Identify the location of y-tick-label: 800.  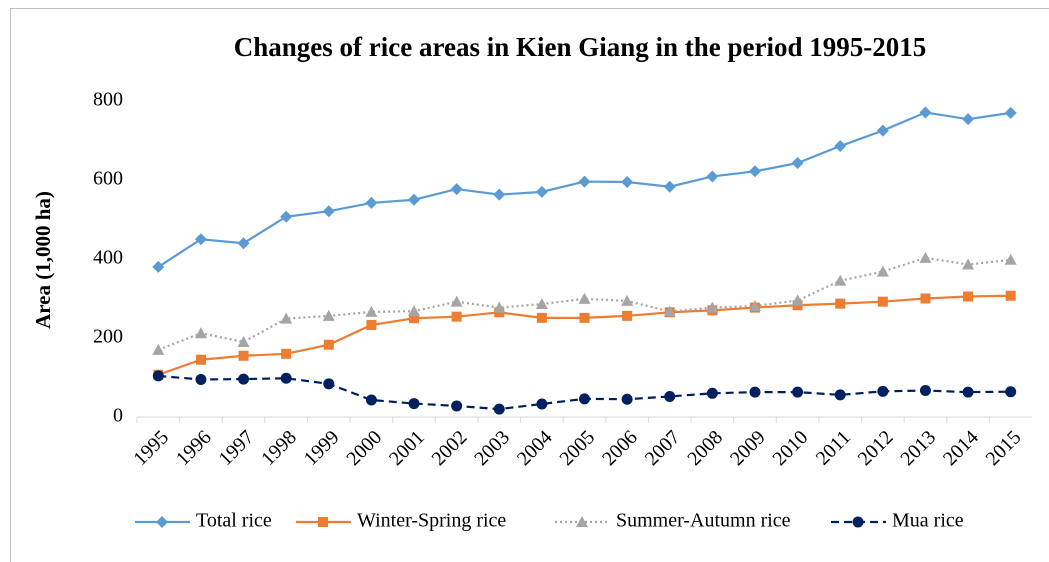
(108, 100).